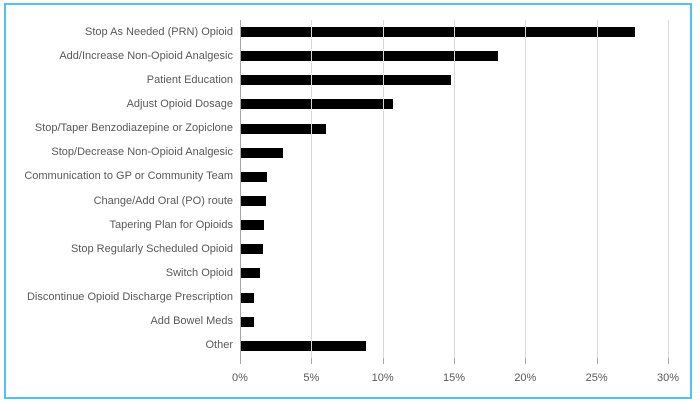 The width and height of the screenshot is (700, 411). Describe the element at coordinates (219, 345) in the screenshot. I see `category-label: Other` at that location.